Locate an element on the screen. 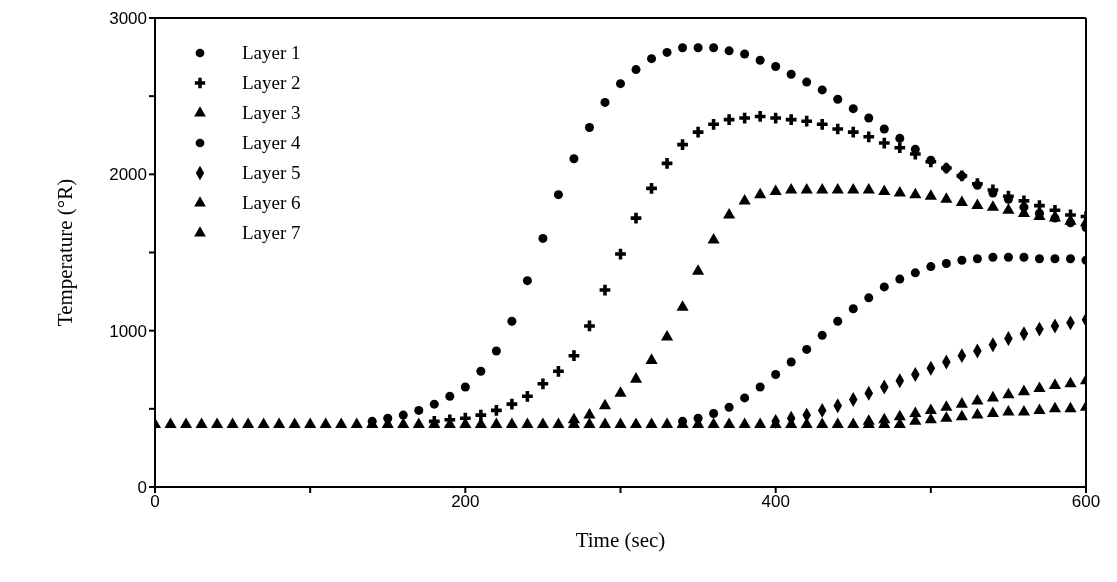 Image resolution: width=1117 pixels, height=582 pixels. x-tick-label: 400 is located at coordinates (775, 502).